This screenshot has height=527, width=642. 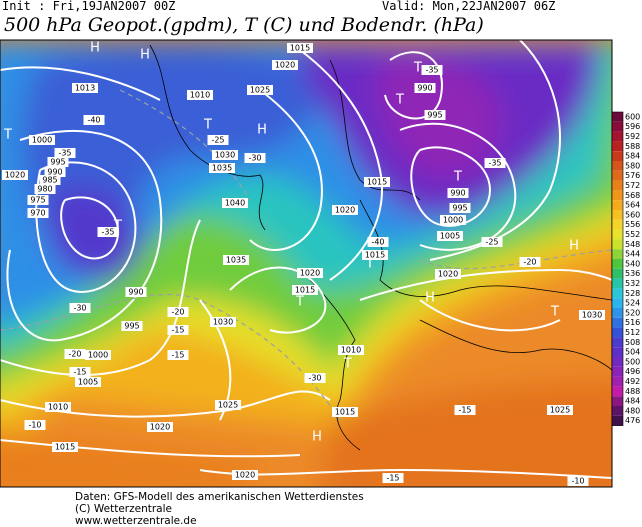 What do you see at coordinates (200, 95) in the screenshot?
I see `contour-label: 1010` at bounding box center [200, 95].